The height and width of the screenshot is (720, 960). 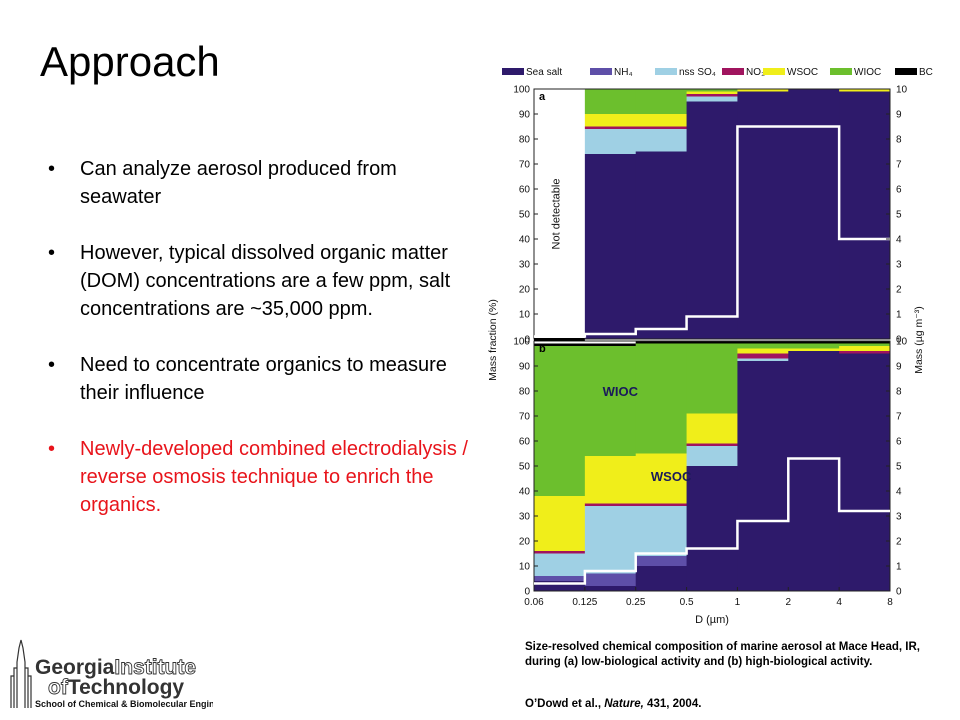 What do you see at coordinates (525, 517) in the screenshot?
I see `left-tick-label: 30` at bounding box center [525, 517].